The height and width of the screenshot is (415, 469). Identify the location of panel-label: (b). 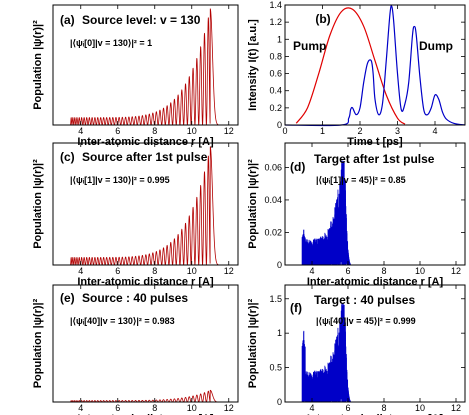
(322, 19).